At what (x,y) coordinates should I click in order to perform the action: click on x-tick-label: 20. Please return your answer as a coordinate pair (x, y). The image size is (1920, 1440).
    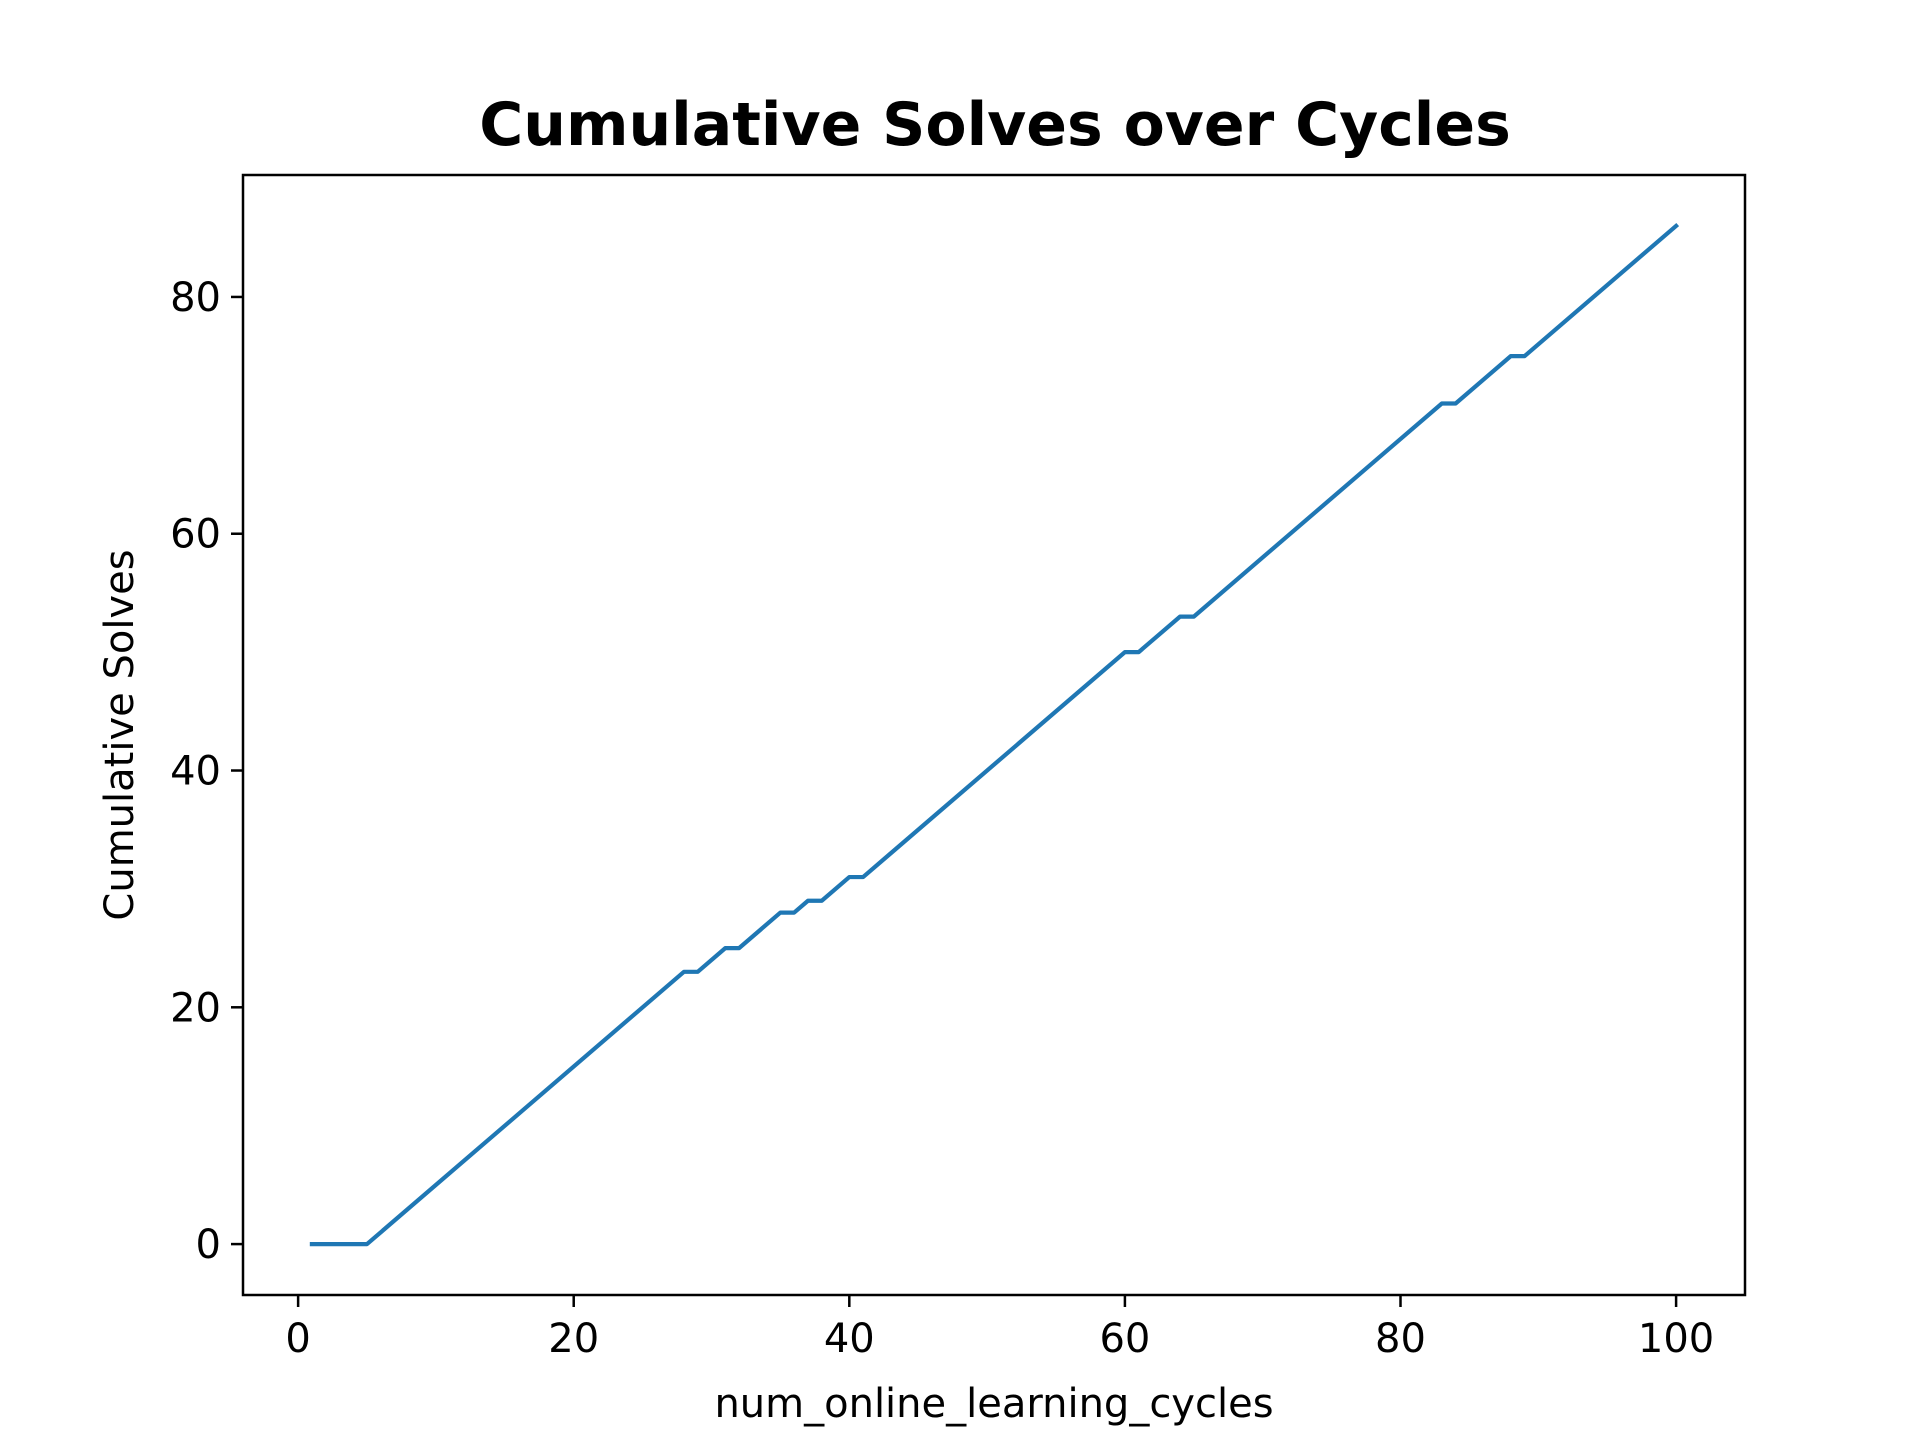
    Looking at the image, I should click on (573, 1339).